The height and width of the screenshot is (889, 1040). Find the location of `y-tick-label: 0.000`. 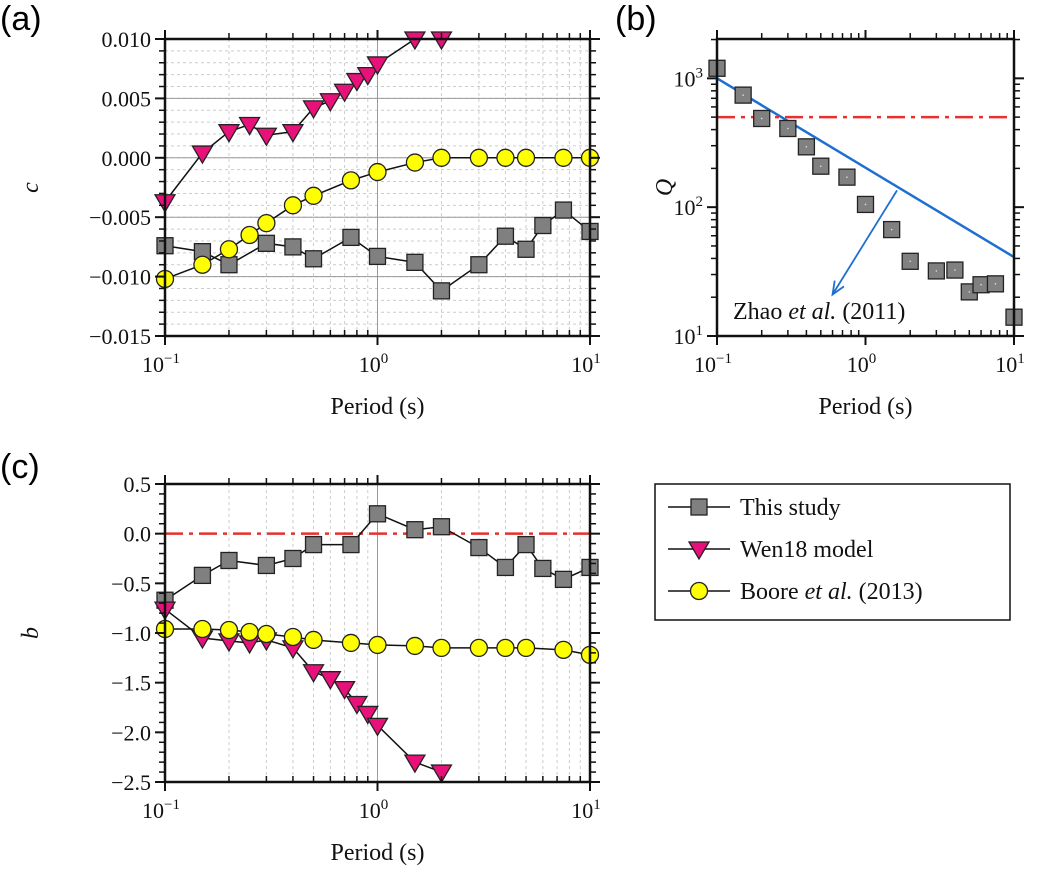

y-tick-label: 0.000 is located at coordinates (127, 158).